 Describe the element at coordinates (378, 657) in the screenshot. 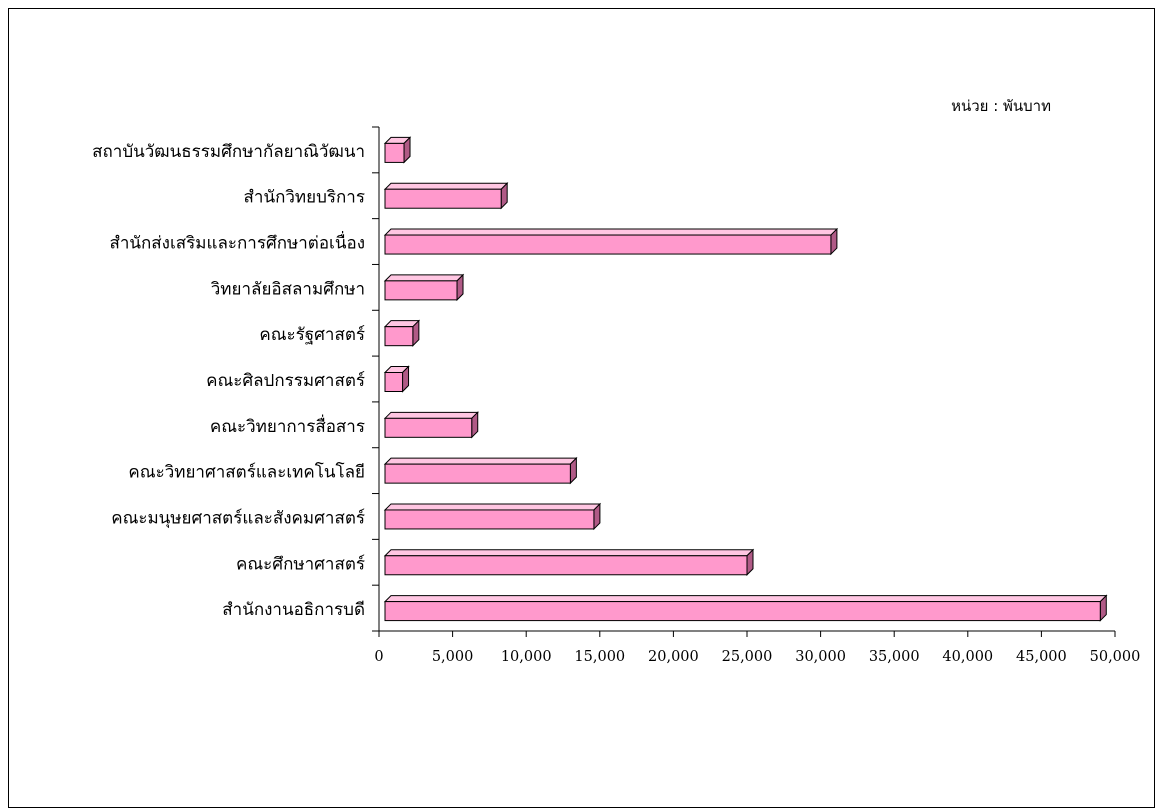

I see `x-tick-label: 0` at that location.